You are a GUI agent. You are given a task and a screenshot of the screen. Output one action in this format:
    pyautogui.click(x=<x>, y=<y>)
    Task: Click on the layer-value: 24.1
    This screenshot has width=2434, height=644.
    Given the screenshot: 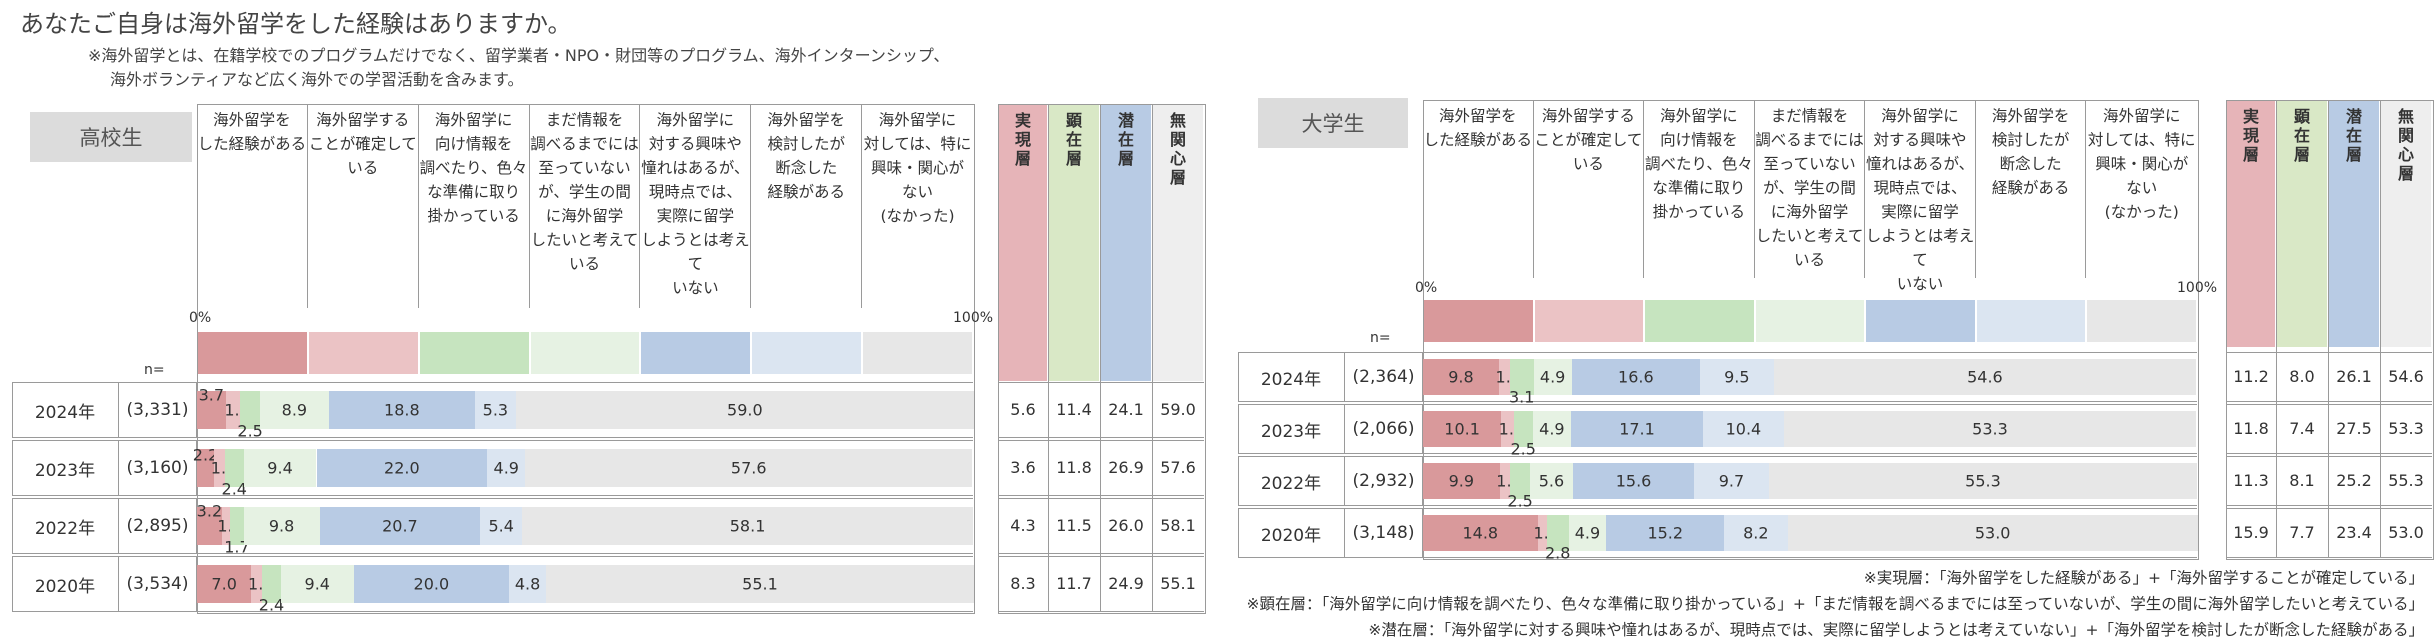 What is the action you would take?
    pyautogui.click(x=1126, y=409)
    